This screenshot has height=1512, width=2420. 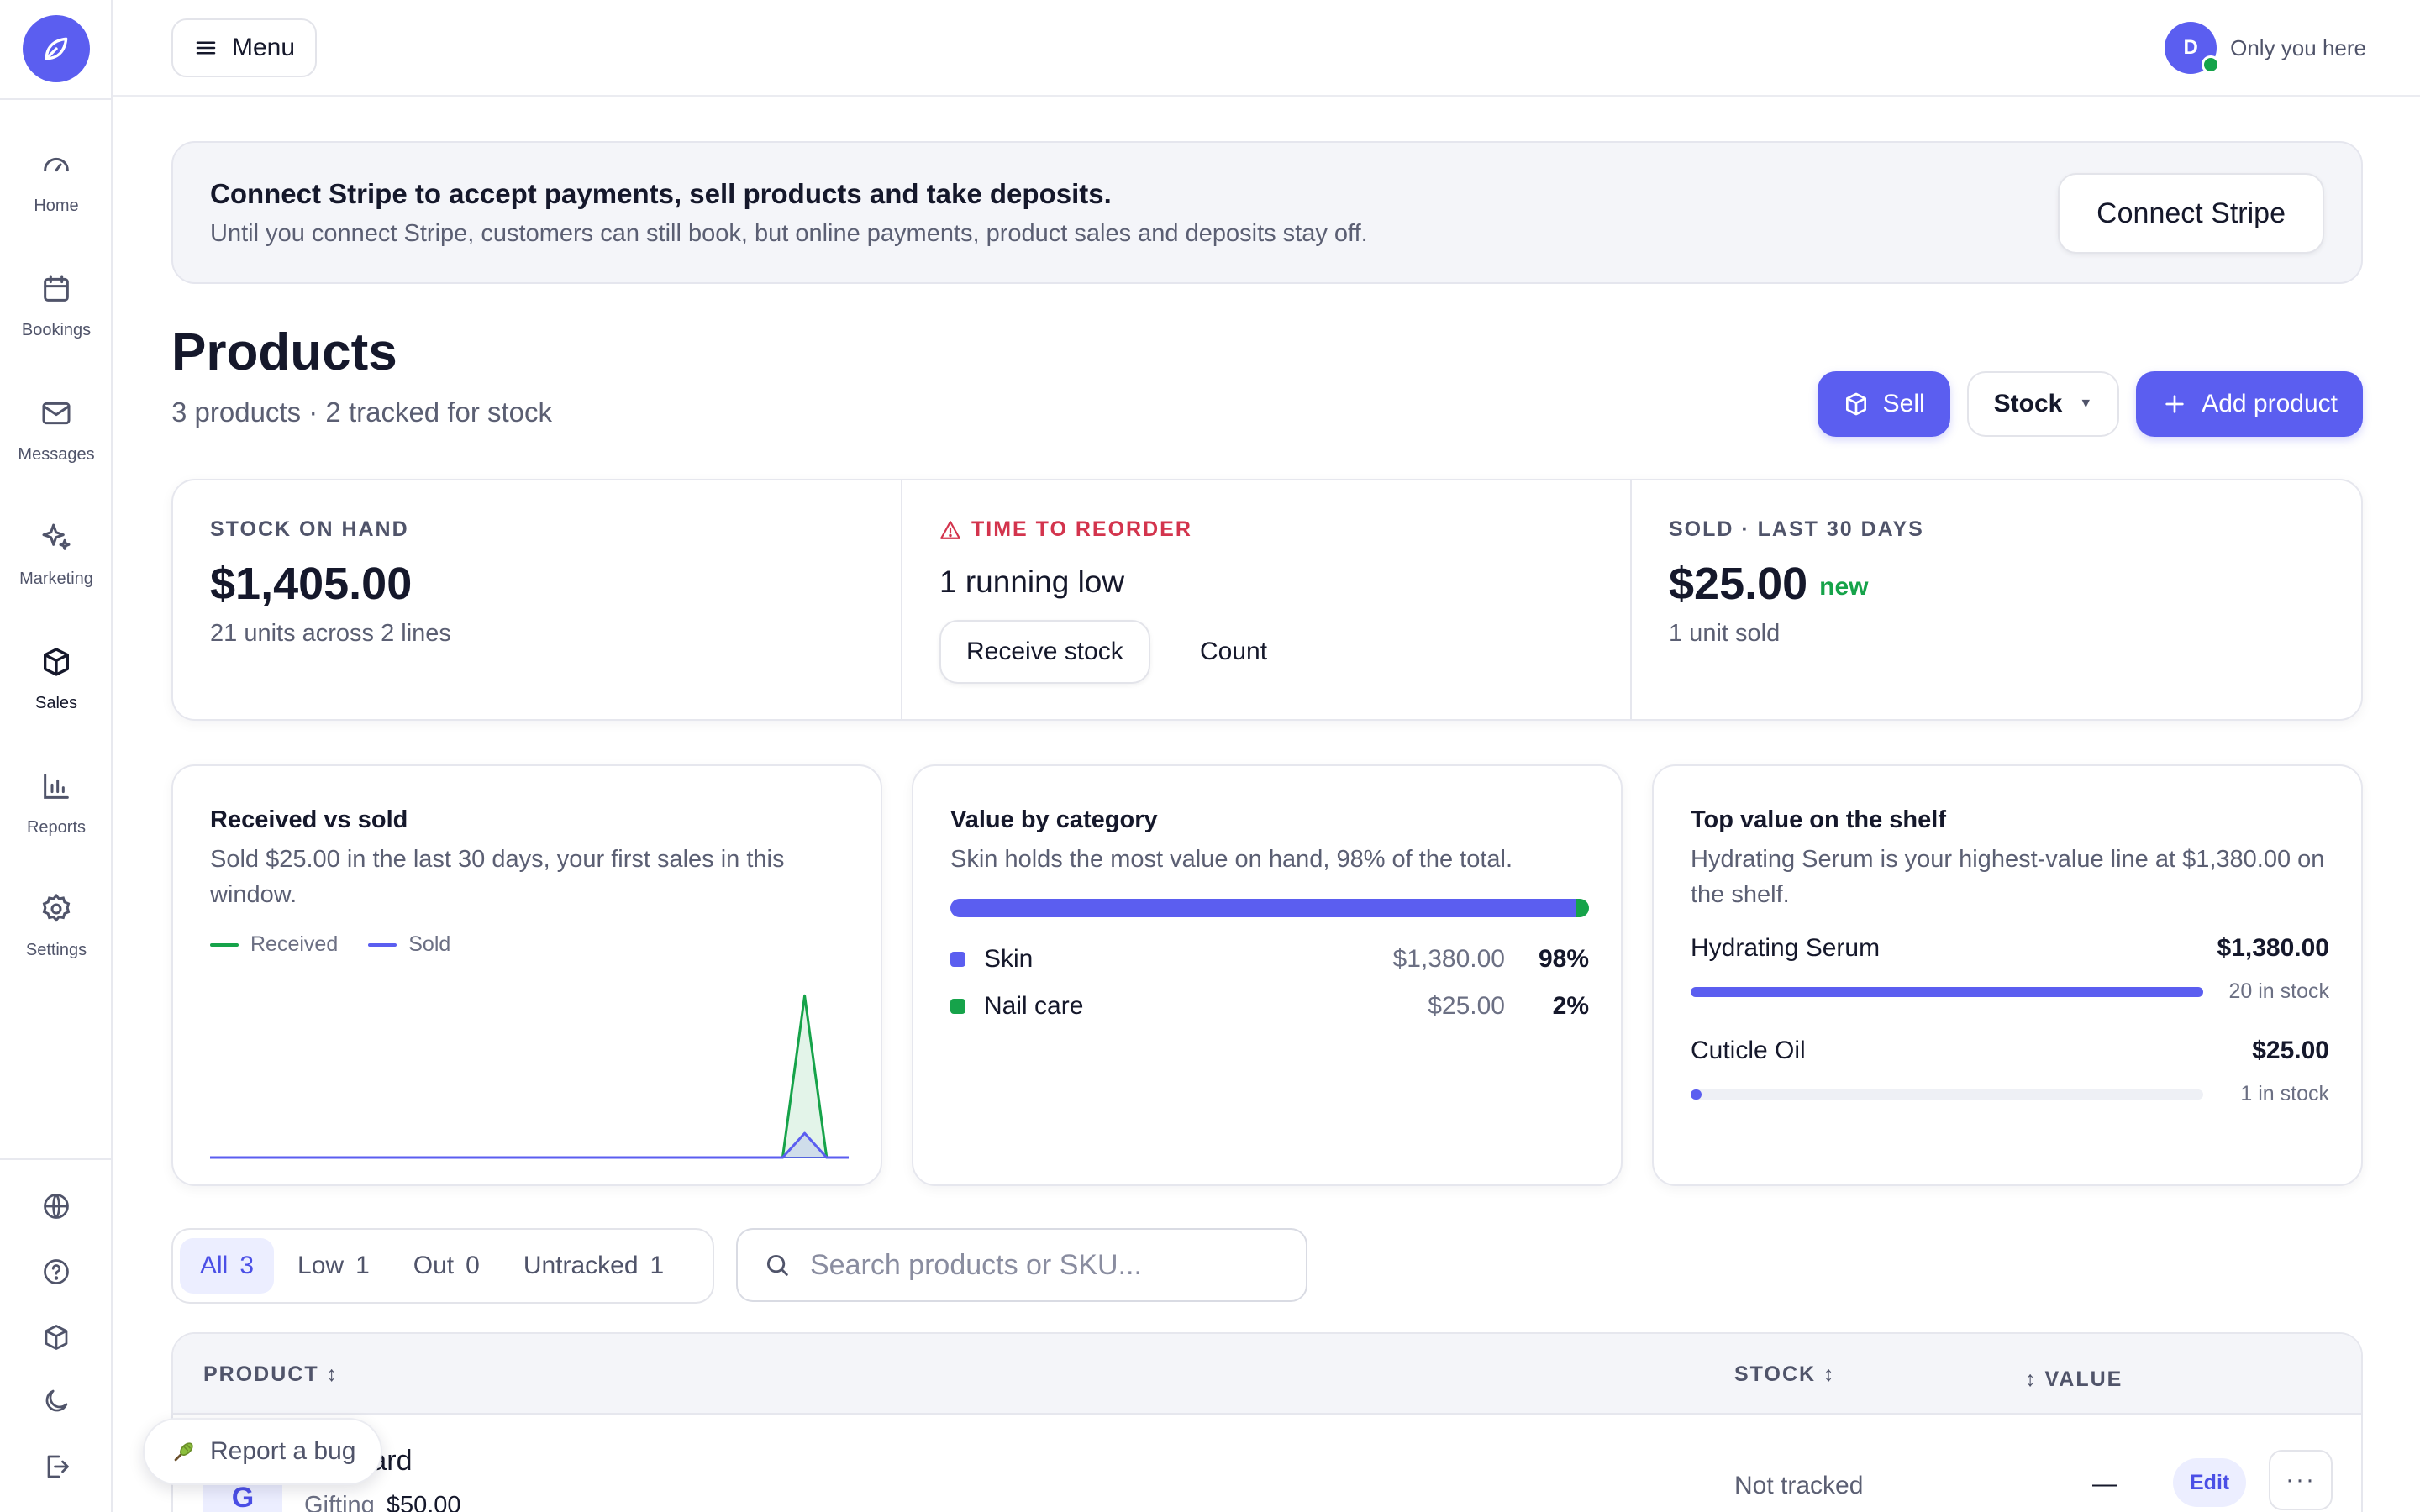 I want to click on shelf-item-bar-fill, so click(x=1947, y=991).